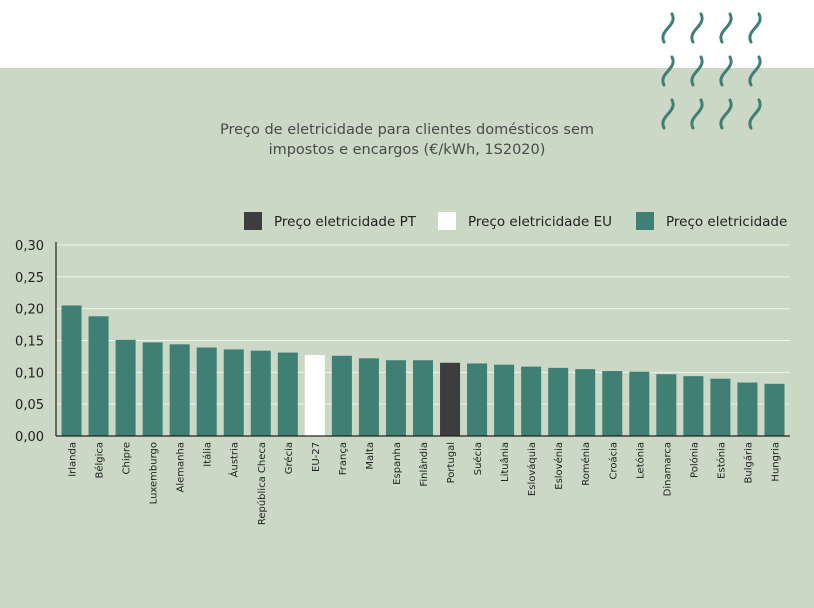  What do you see at coordinates (424, 464) in the screenshot?
I see `x-tick-label-13: Finlândia` at bounding box center [424, 464].